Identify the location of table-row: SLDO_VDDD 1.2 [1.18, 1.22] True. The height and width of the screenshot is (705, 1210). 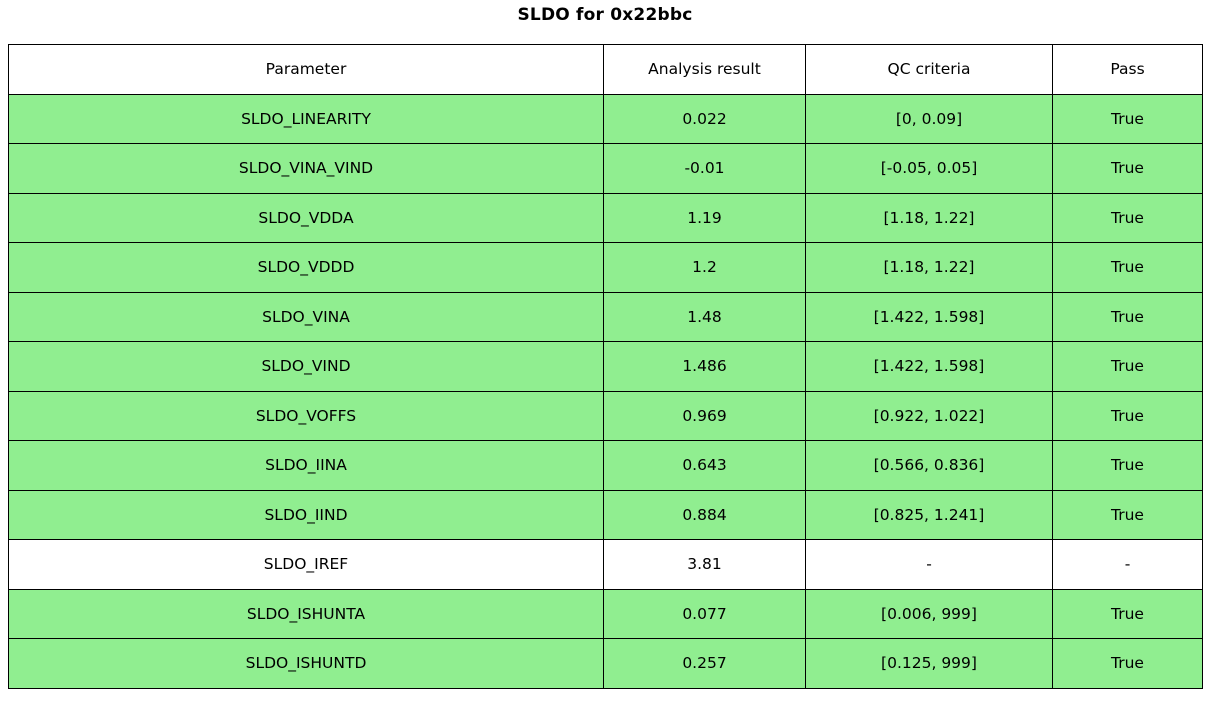
(605, 267).